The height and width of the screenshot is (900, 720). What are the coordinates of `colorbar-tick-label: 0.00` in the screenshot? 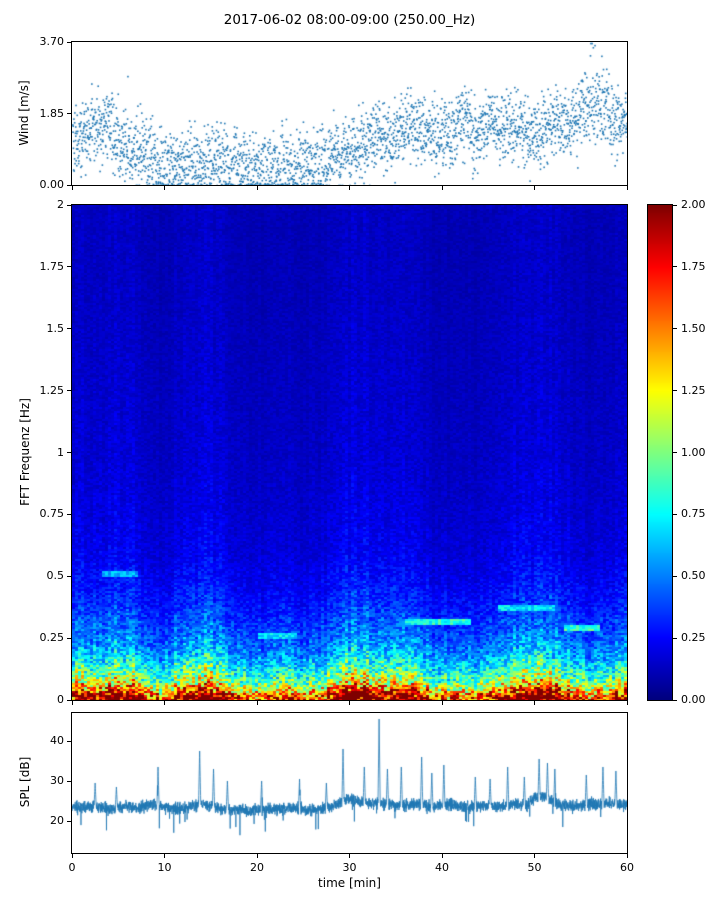 It's located at (693, 699).